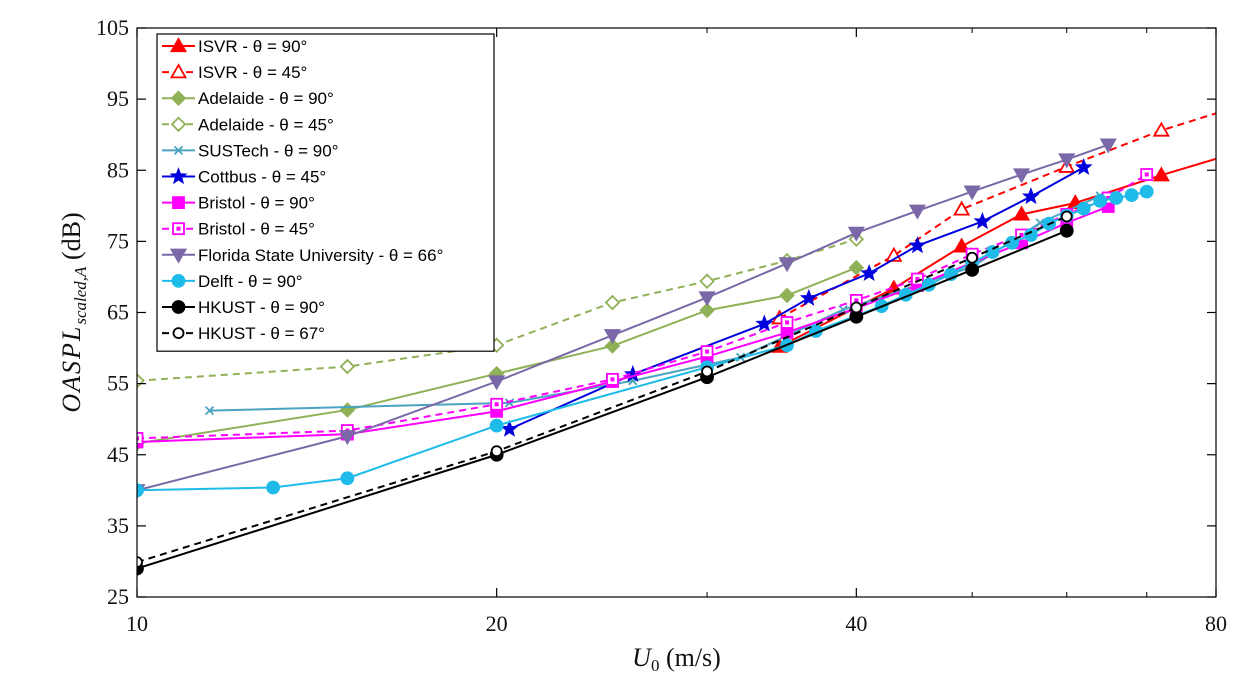  I want to click on legend-item-5: SUSTech - θ = 90°, so click(250, 150).